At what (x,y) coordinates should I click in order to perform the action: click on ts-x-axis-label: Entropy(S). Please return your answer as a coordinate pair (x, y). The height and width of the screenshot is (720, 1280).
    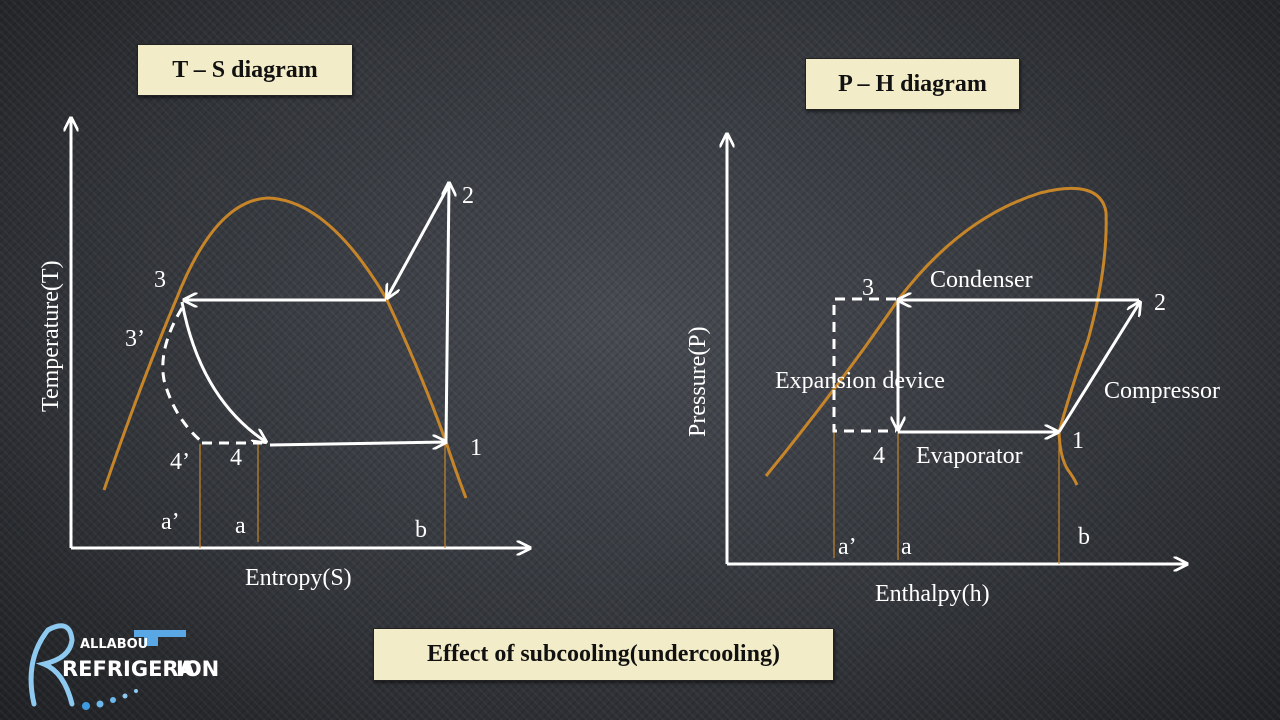
    Looking at the image, I should click on (298, 578).